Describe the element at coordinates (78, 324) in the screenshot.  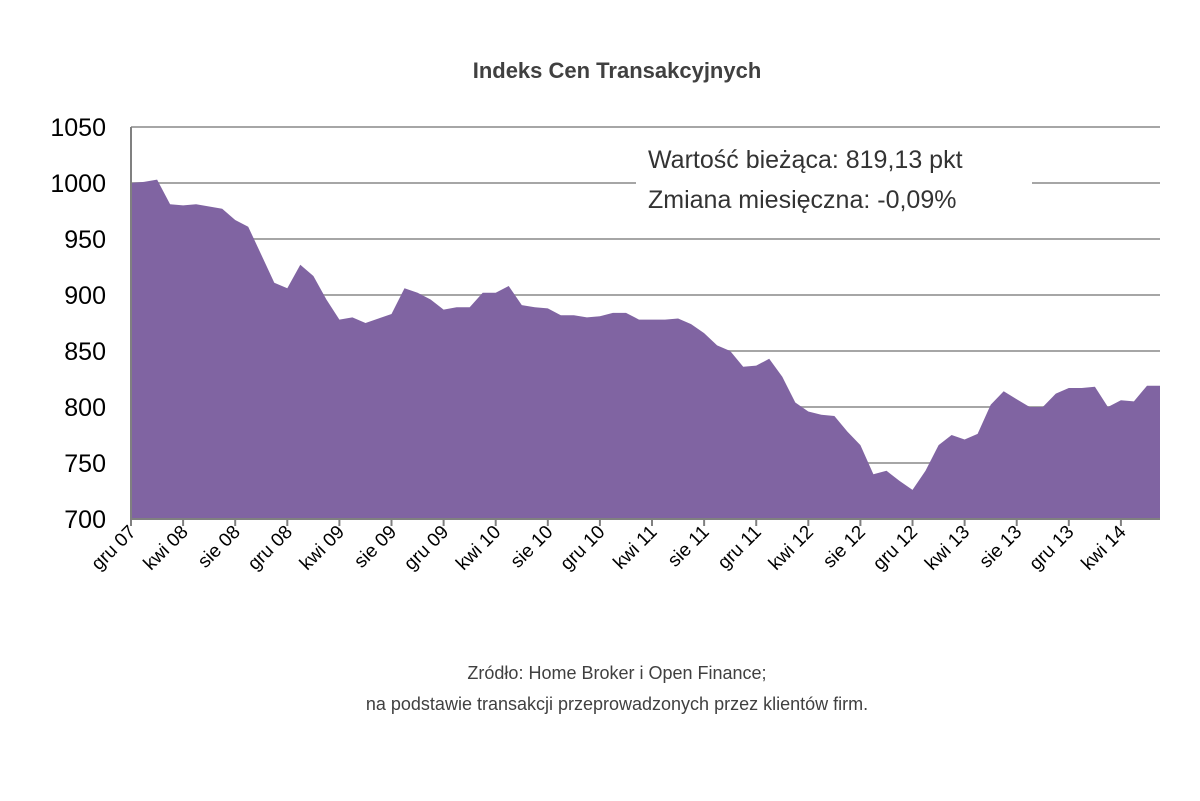
I see `y-axis-ticks: 700 750 800 850 900 950 1000 1050` at that location.